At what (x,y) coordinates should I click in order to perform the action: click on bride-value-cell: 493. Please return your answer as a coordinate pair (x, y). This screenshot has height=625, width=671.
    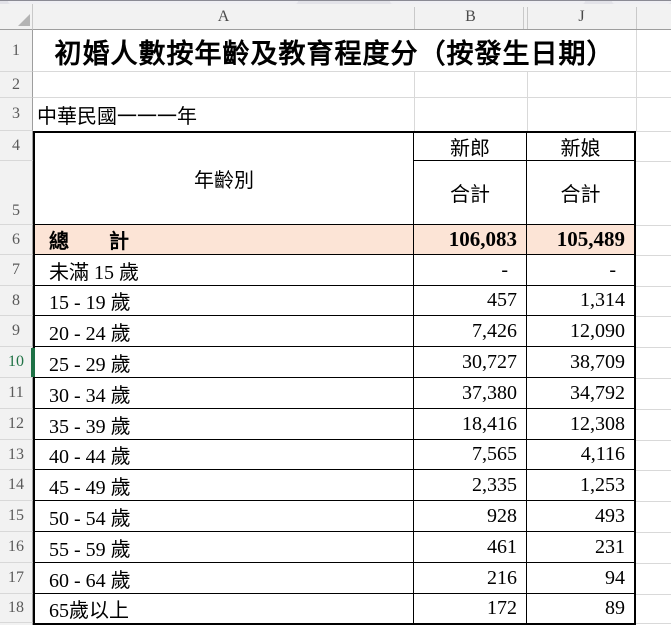
    Looking at the image, I should click on (610, 515).